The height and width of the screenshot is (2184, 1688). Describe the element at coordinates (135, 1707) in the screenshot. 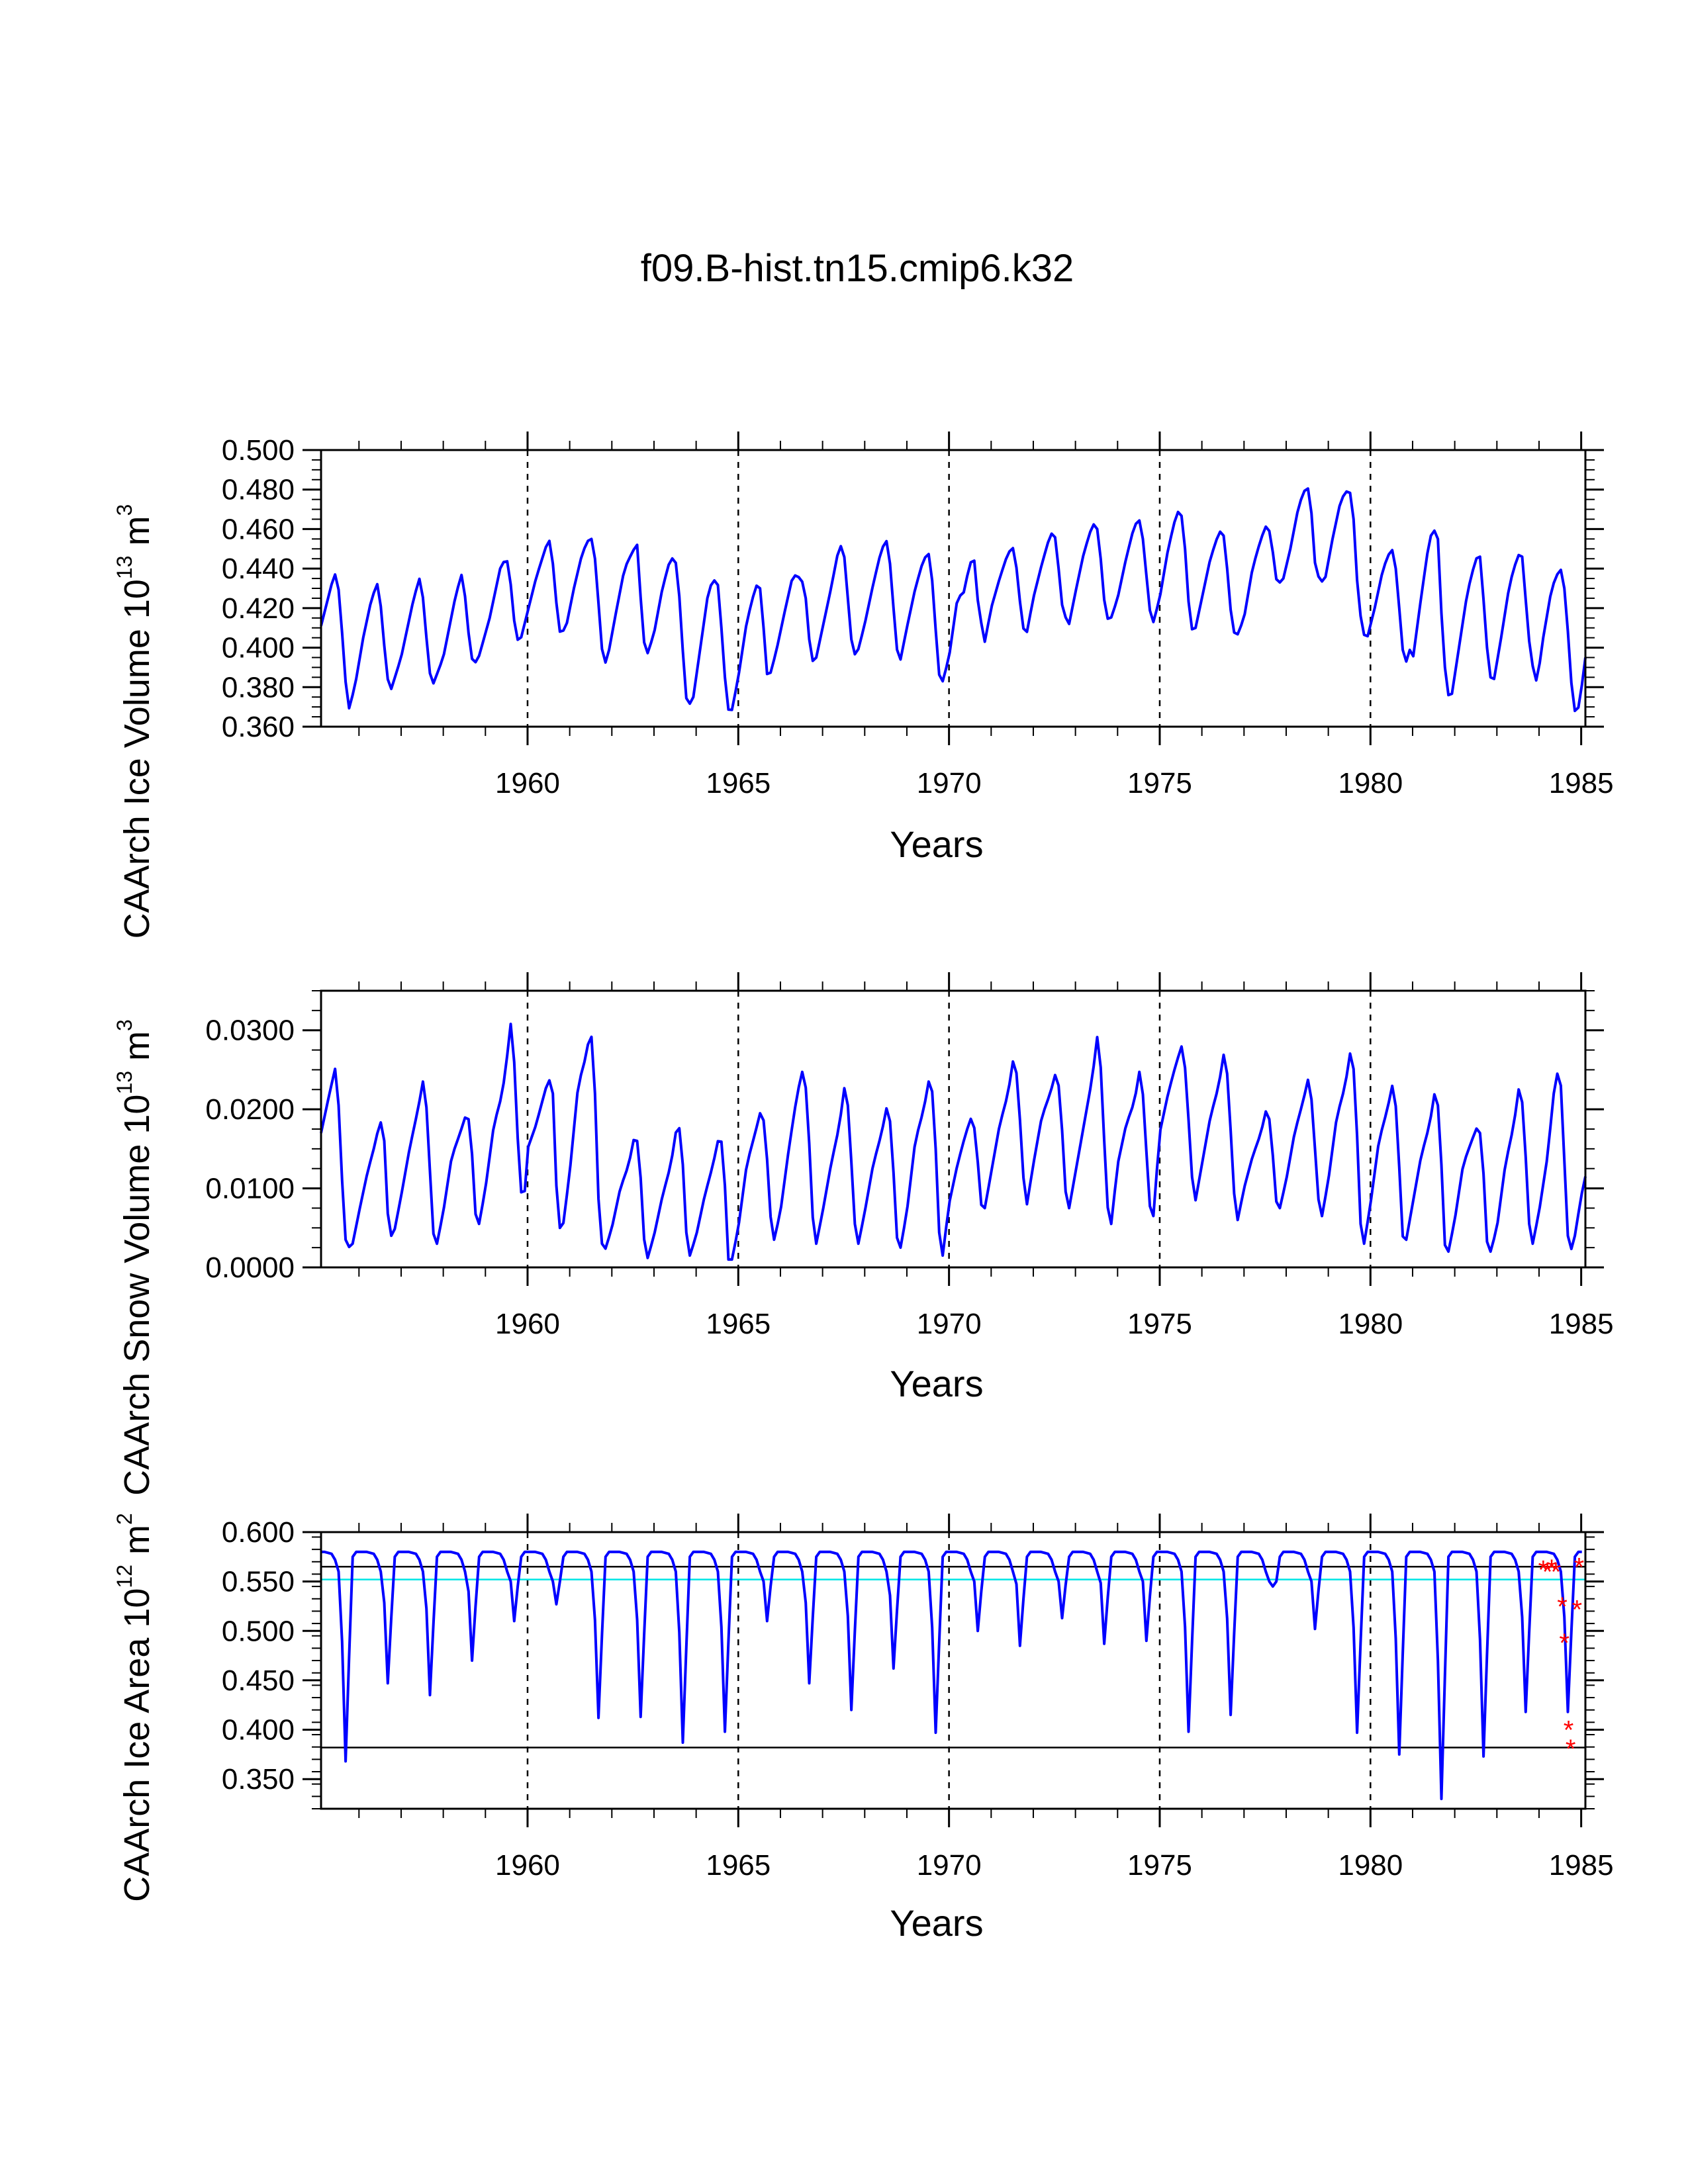

I see `ice-area-ylabel: CAArch Ice Area 1012 m2` at that location.